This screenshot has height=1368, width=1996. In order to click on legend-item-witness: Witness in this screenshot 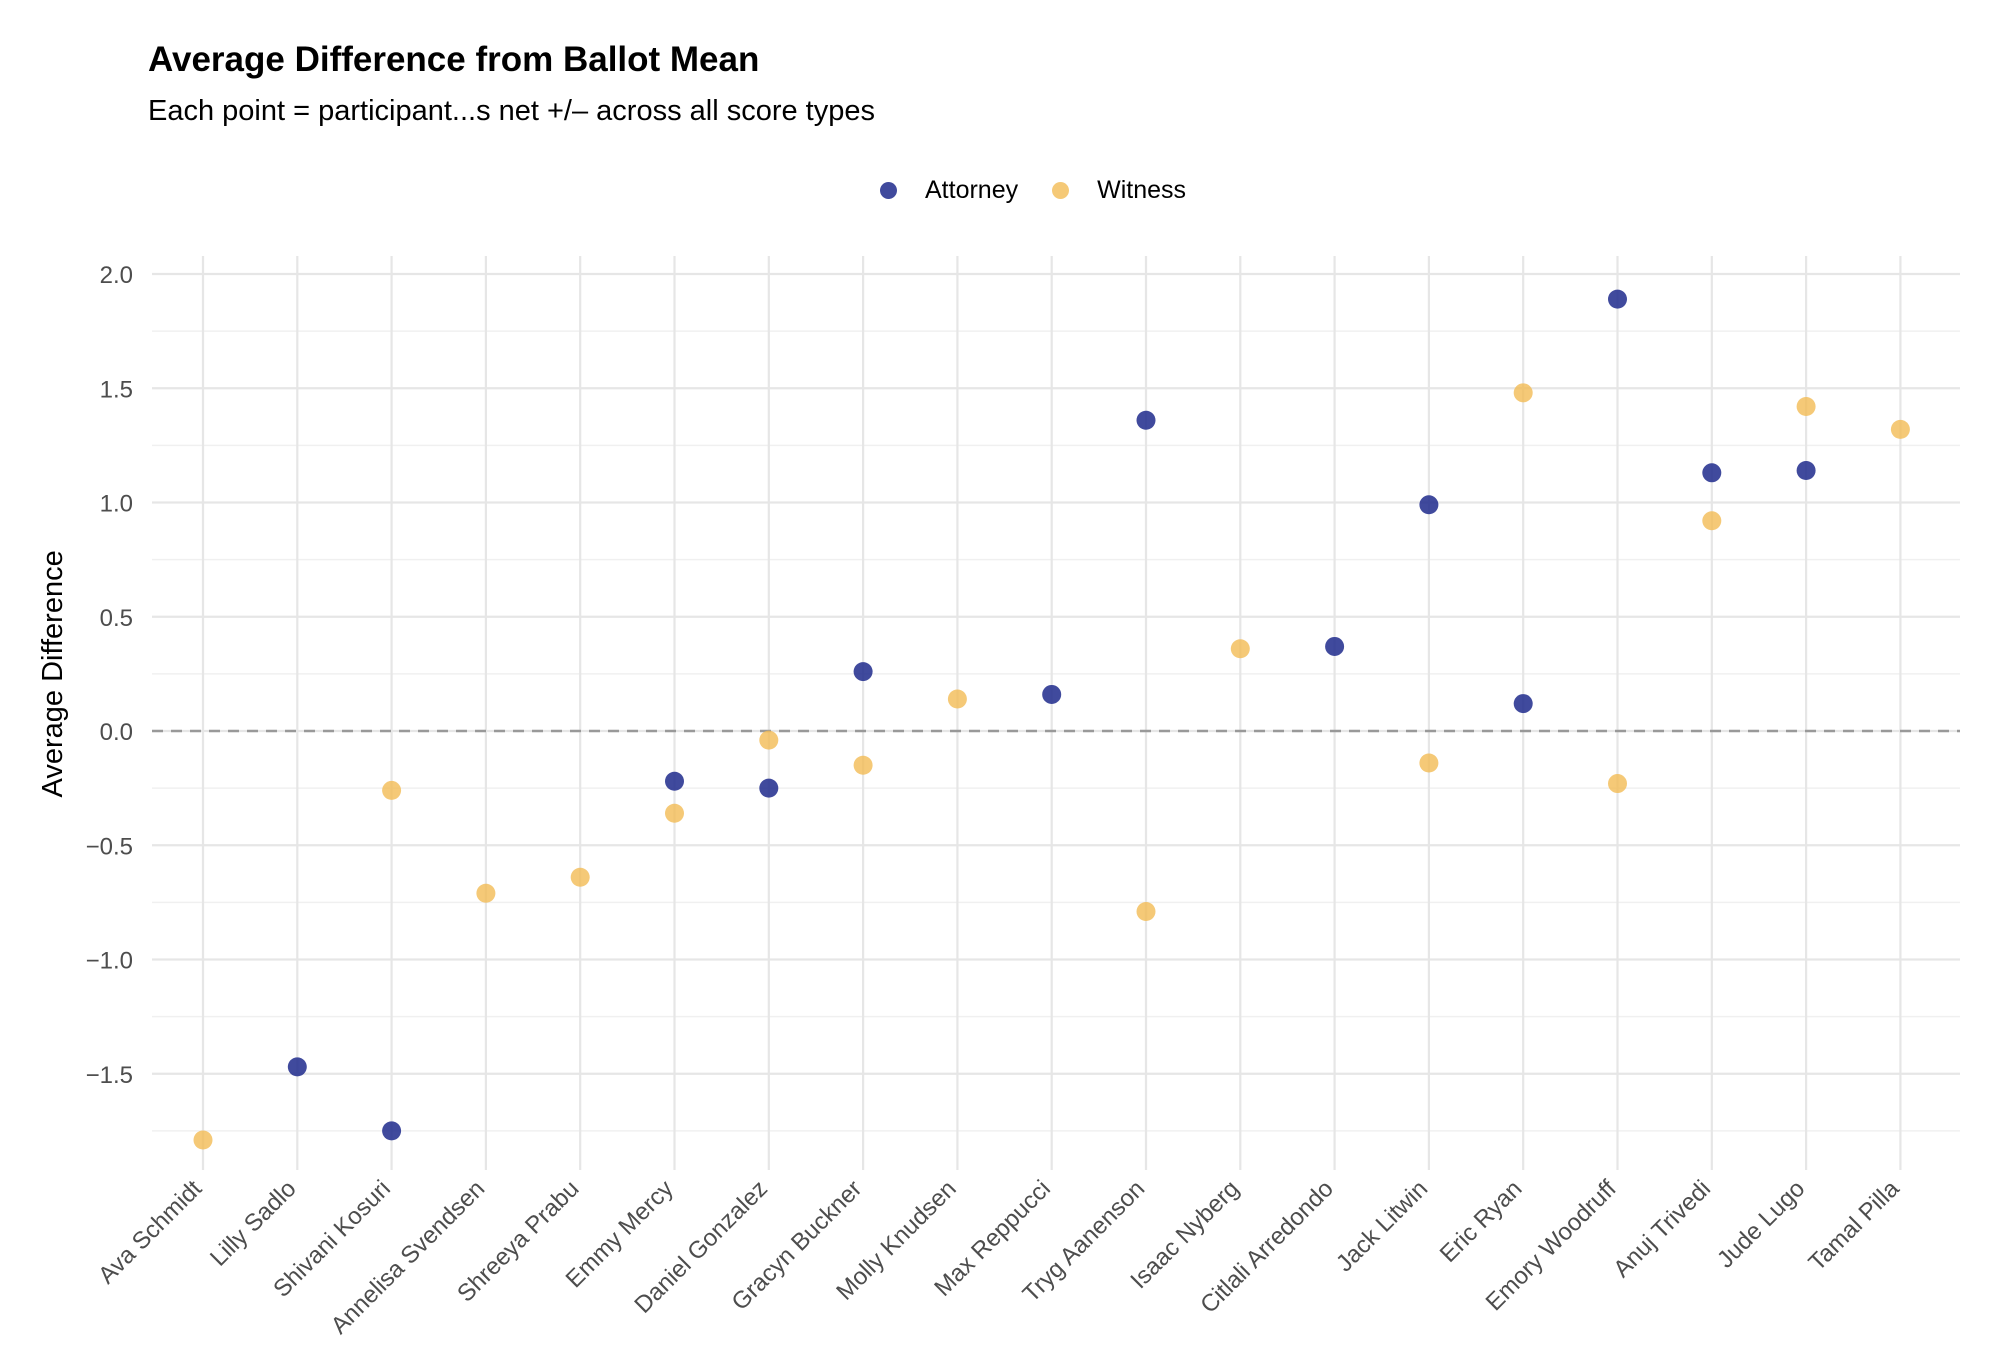, I will do `click(1119, 190)`.